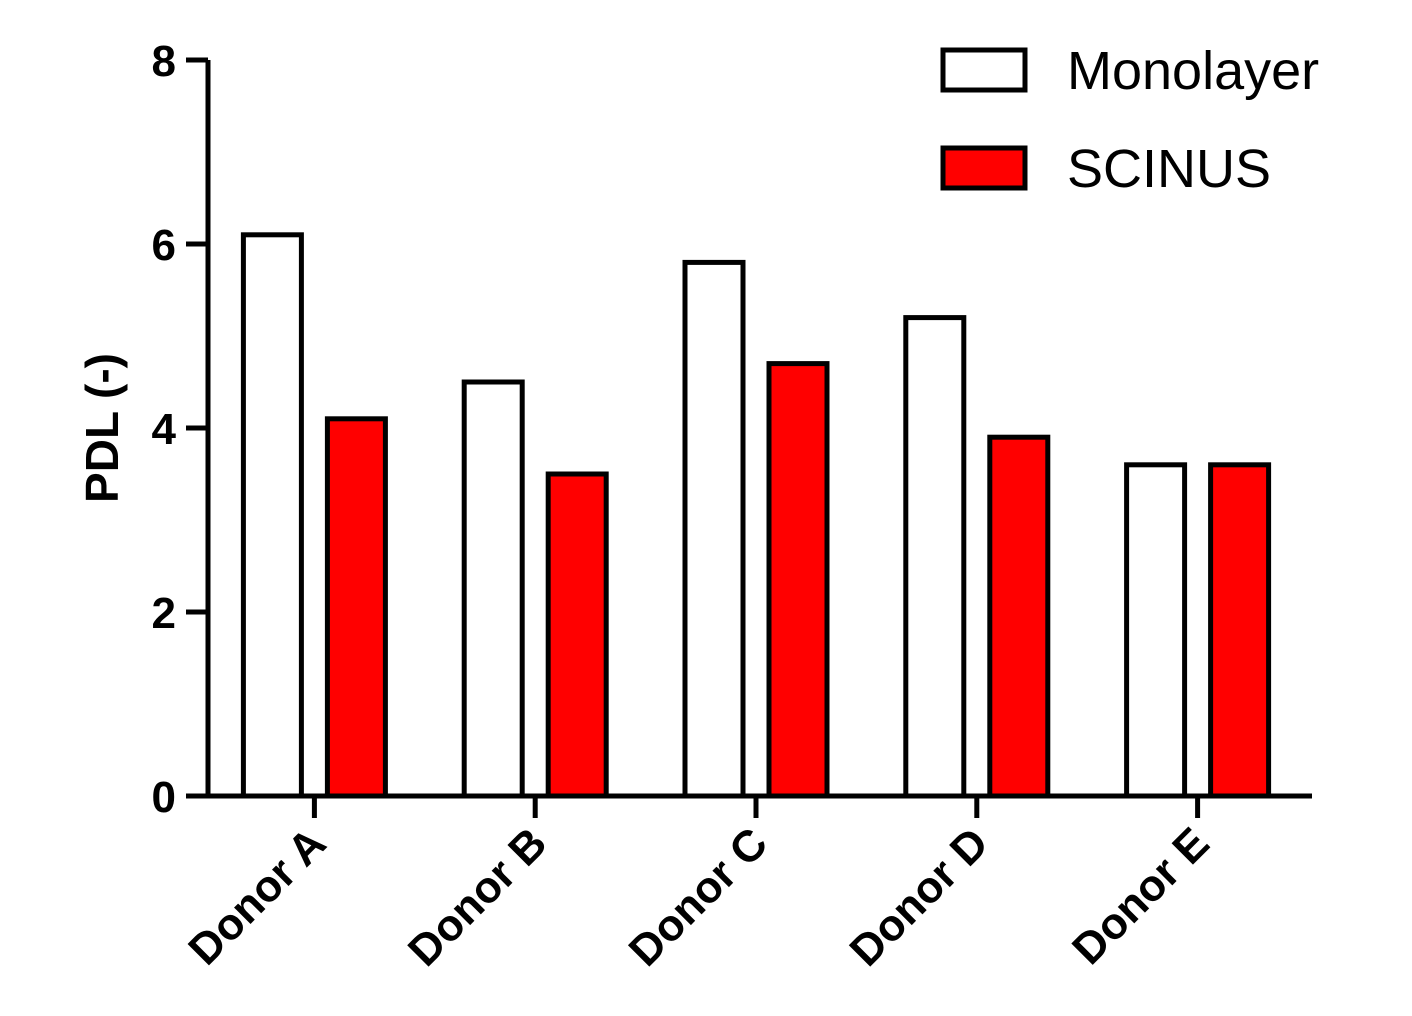 The height and width of the screenshot is (1016, 1412). What do you see at coordinates (164, 613) in the screenshot?
I see `y-tick-label: 2` at bounding box center [164, 613].